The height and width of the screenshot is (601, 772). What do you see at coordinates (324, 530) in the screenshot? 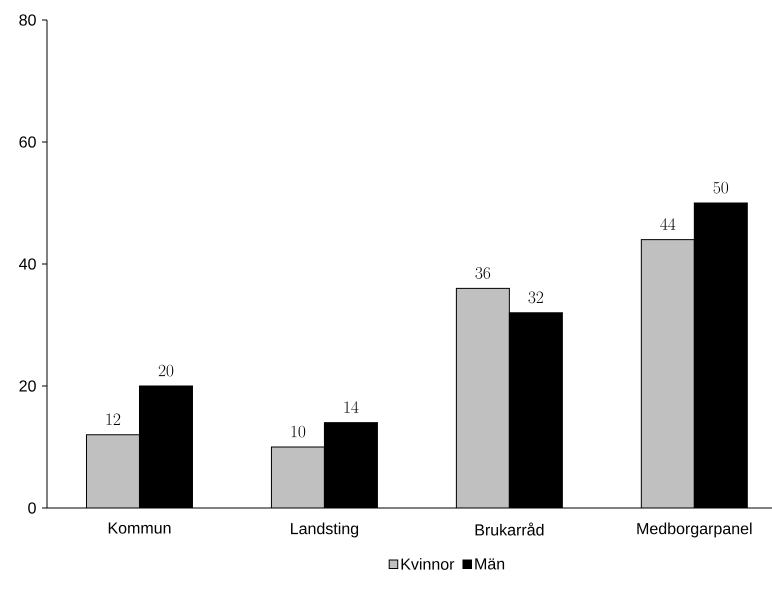
I see `x-tick-label: Landsting` at bounding box center [324, 530].